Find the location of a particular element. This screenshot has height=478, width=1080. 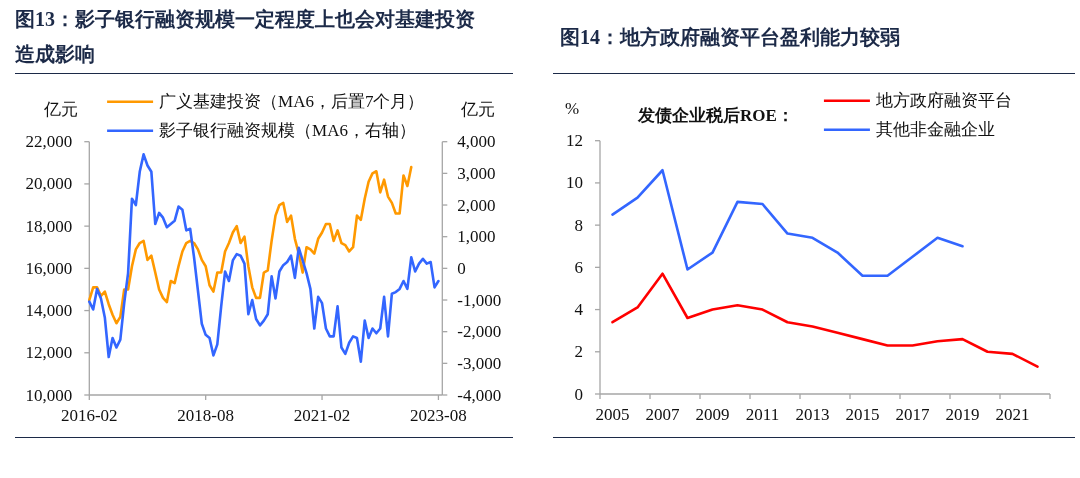

y2-tick-label: 0 is located at coordinates (461, 268).